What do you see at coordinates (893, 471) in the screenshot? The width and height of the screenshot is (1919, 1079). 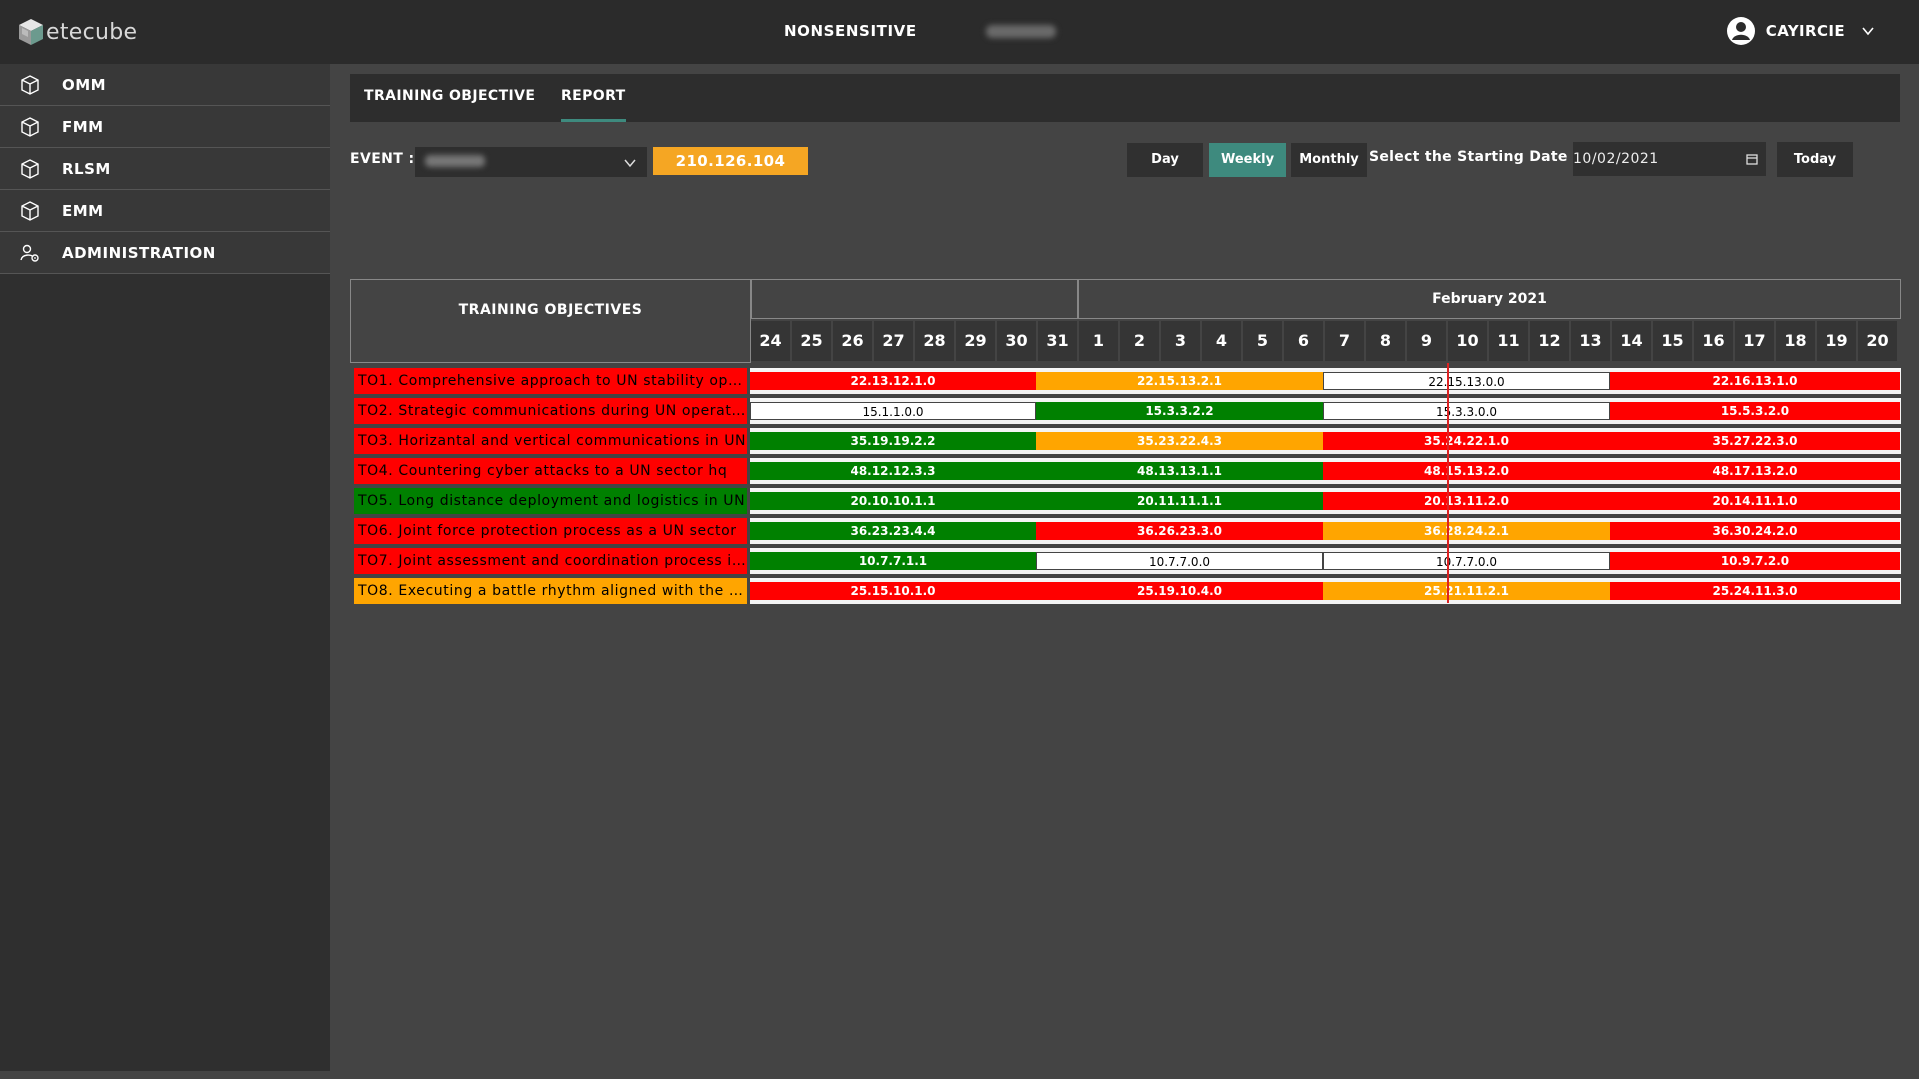 I see `progress-bar: 48.12.12.3.3` at bounding box center [893, 471].